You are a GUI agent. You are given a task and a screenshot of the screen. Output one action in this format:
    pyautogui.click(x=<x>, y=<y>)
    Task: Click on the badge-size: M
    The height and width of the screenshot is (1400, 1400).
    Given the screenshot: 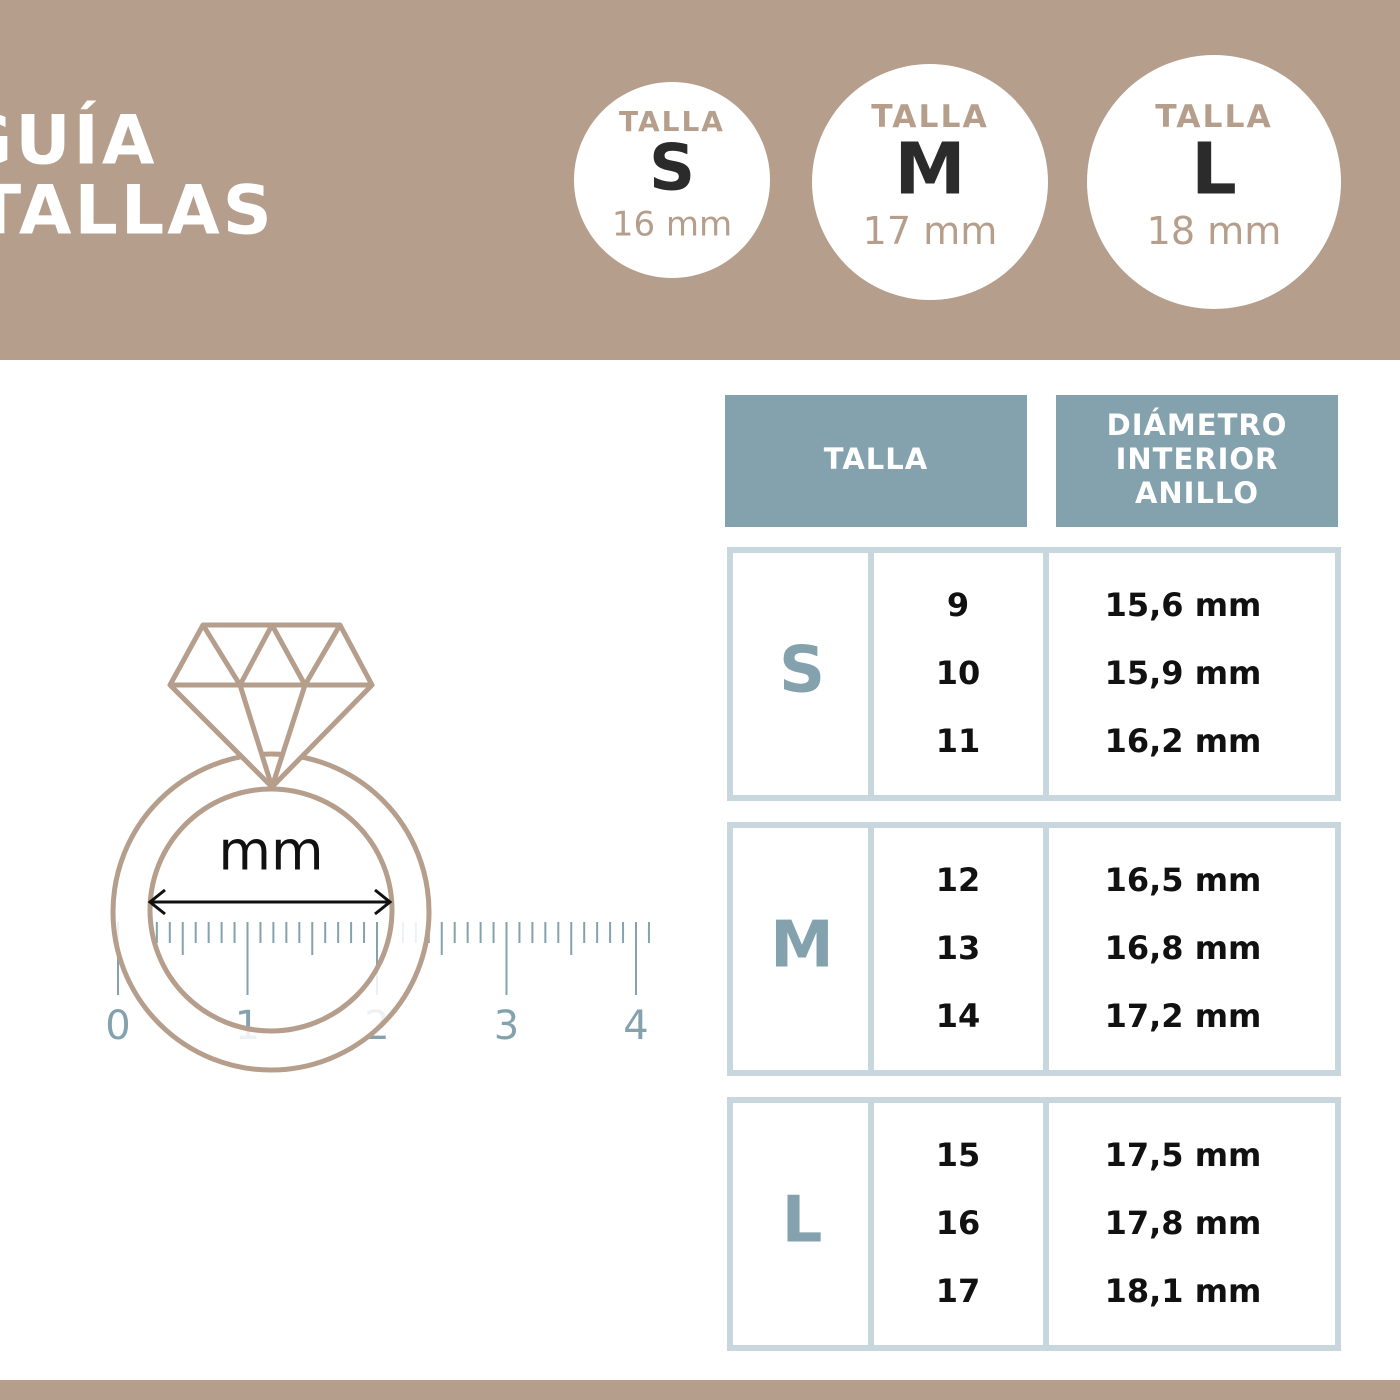 What is the action you would take?
    pyautogui.click(x=929, y=169)
    